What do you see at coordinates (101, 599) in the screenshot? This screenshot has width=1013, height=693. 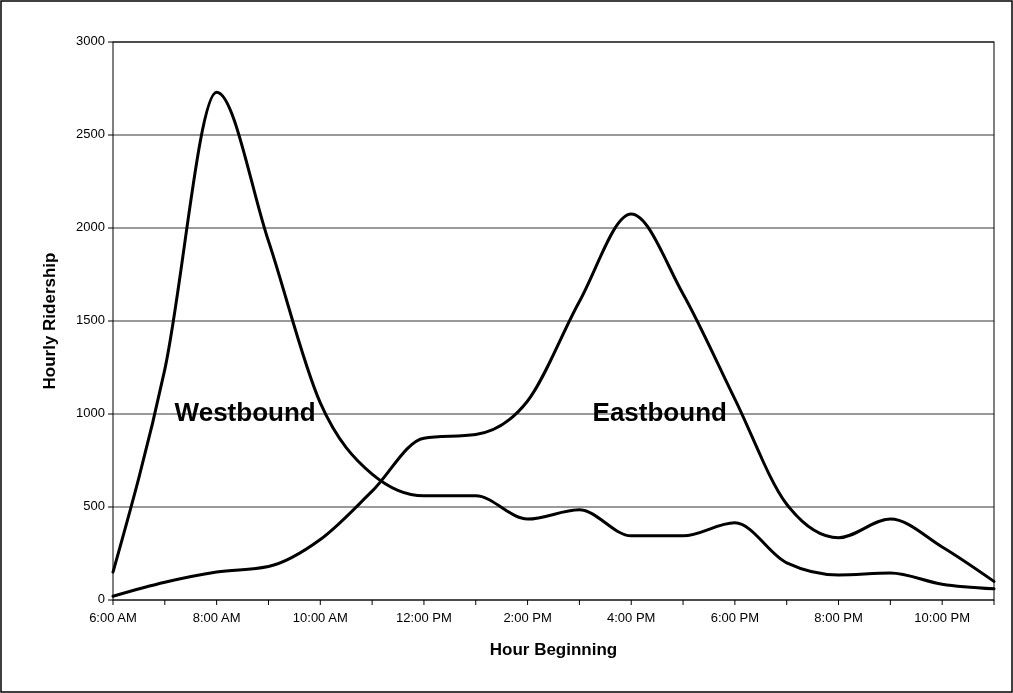 I see `y-tick-label: 0` at bounding box center [101, 599].